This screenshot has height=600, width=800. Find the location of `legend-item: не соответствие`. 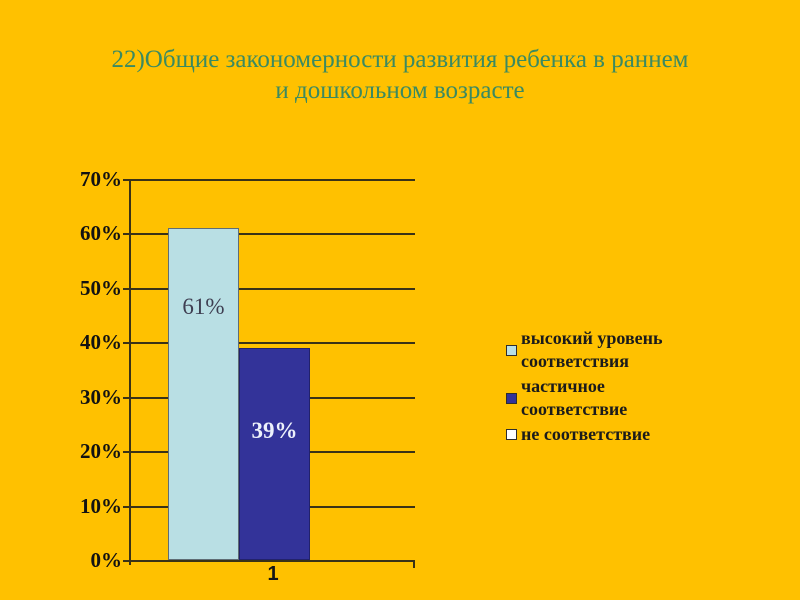

legend-item: не соответствие is located at coordinates (592, 434).